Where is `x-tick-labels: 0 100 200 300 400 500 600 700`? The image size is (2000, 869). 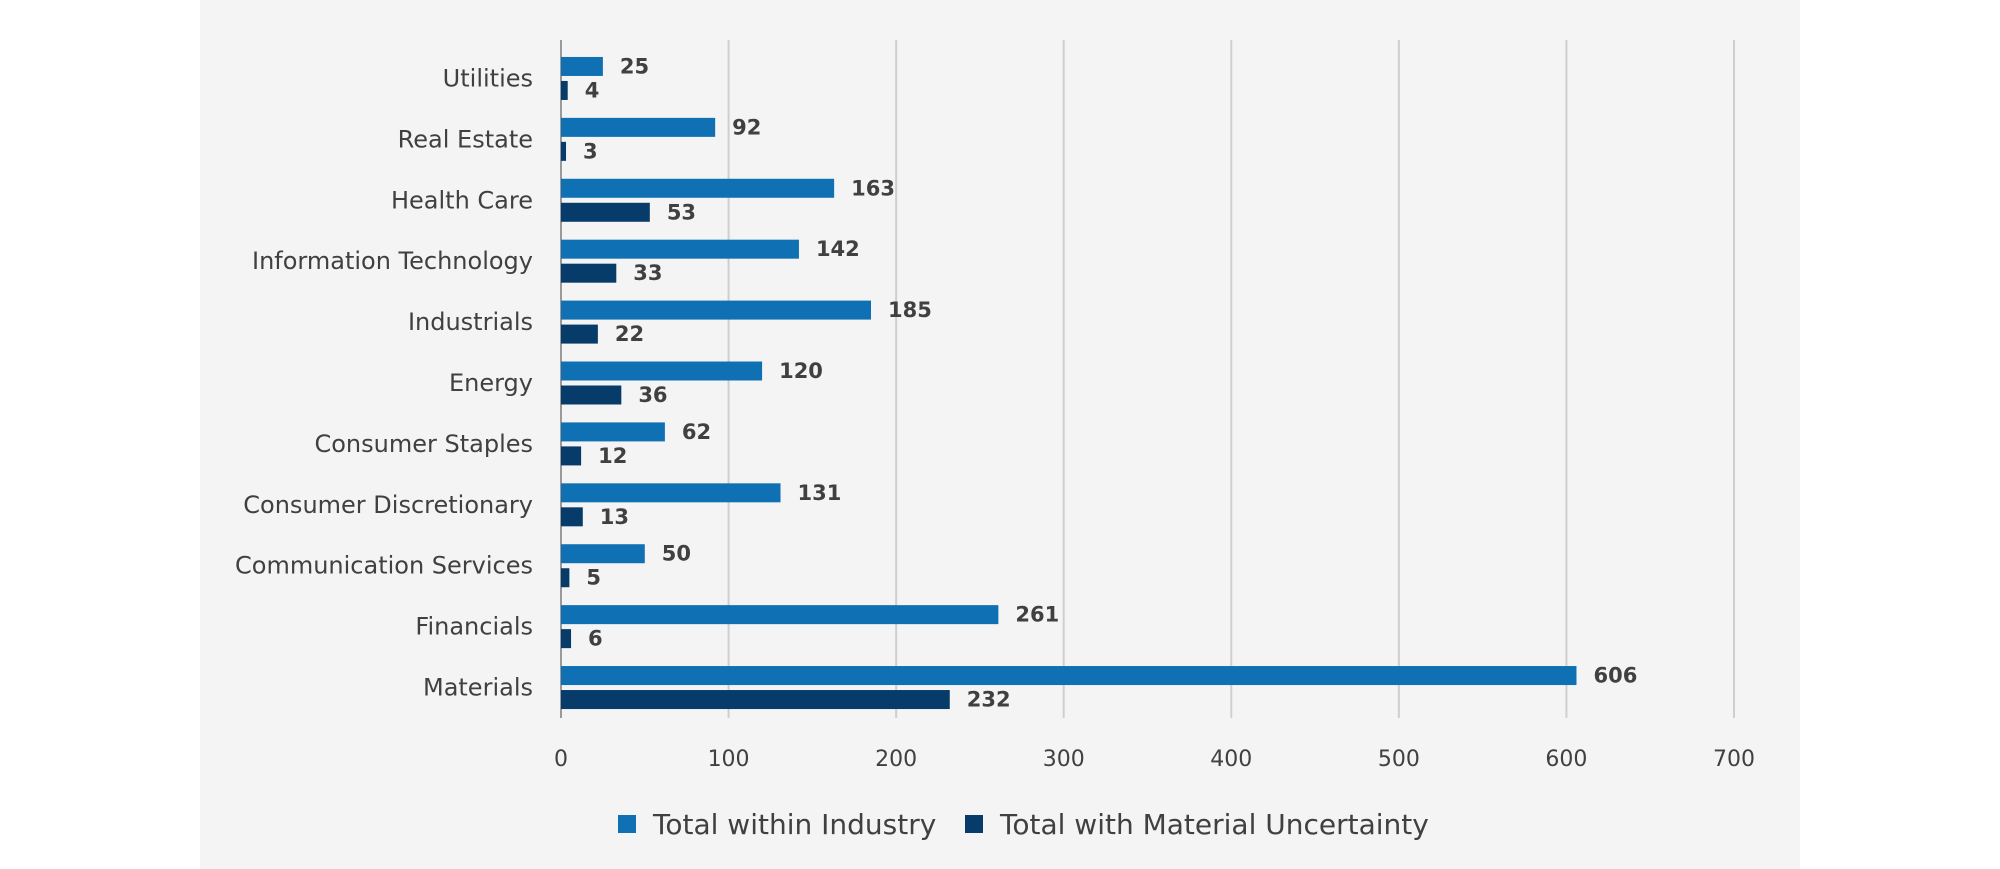
x-tick-labels: 0 100 200 300 400 500 600 700 is located at coordinates (1154, 759).